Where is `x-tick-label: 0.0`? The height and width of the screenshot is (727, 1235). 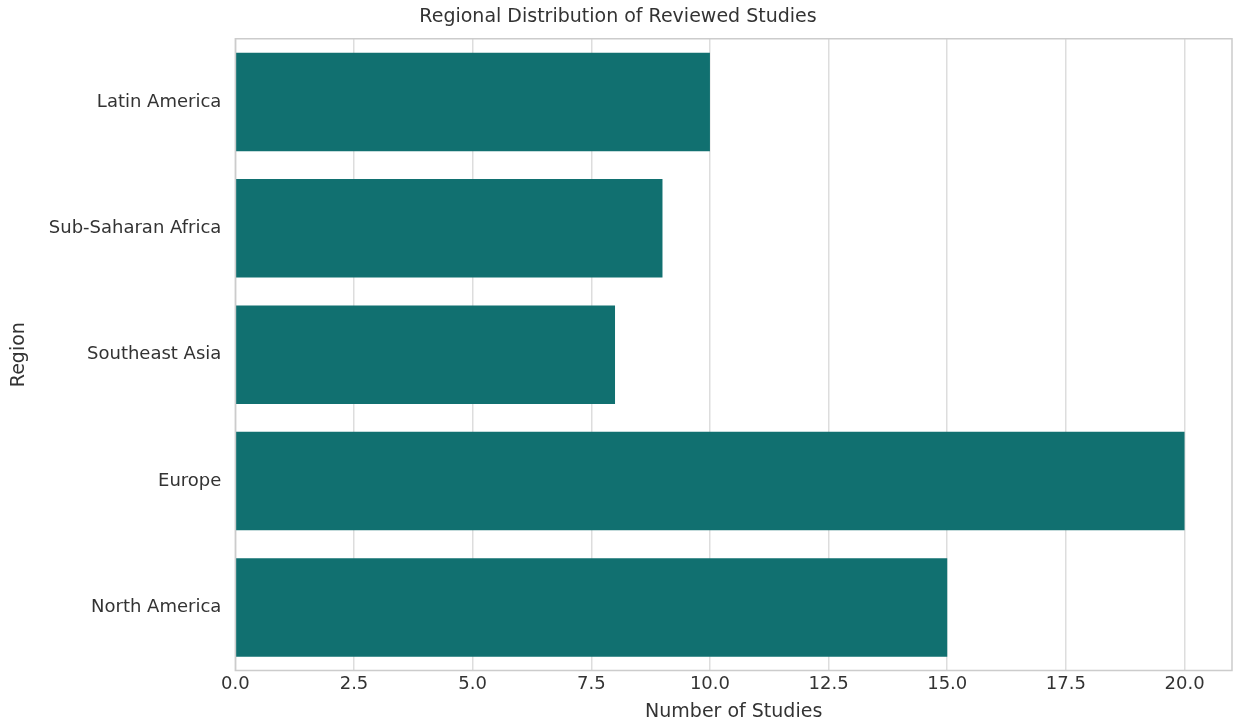
x-tick-label: 0.0 is located at coordinates (235, 683).